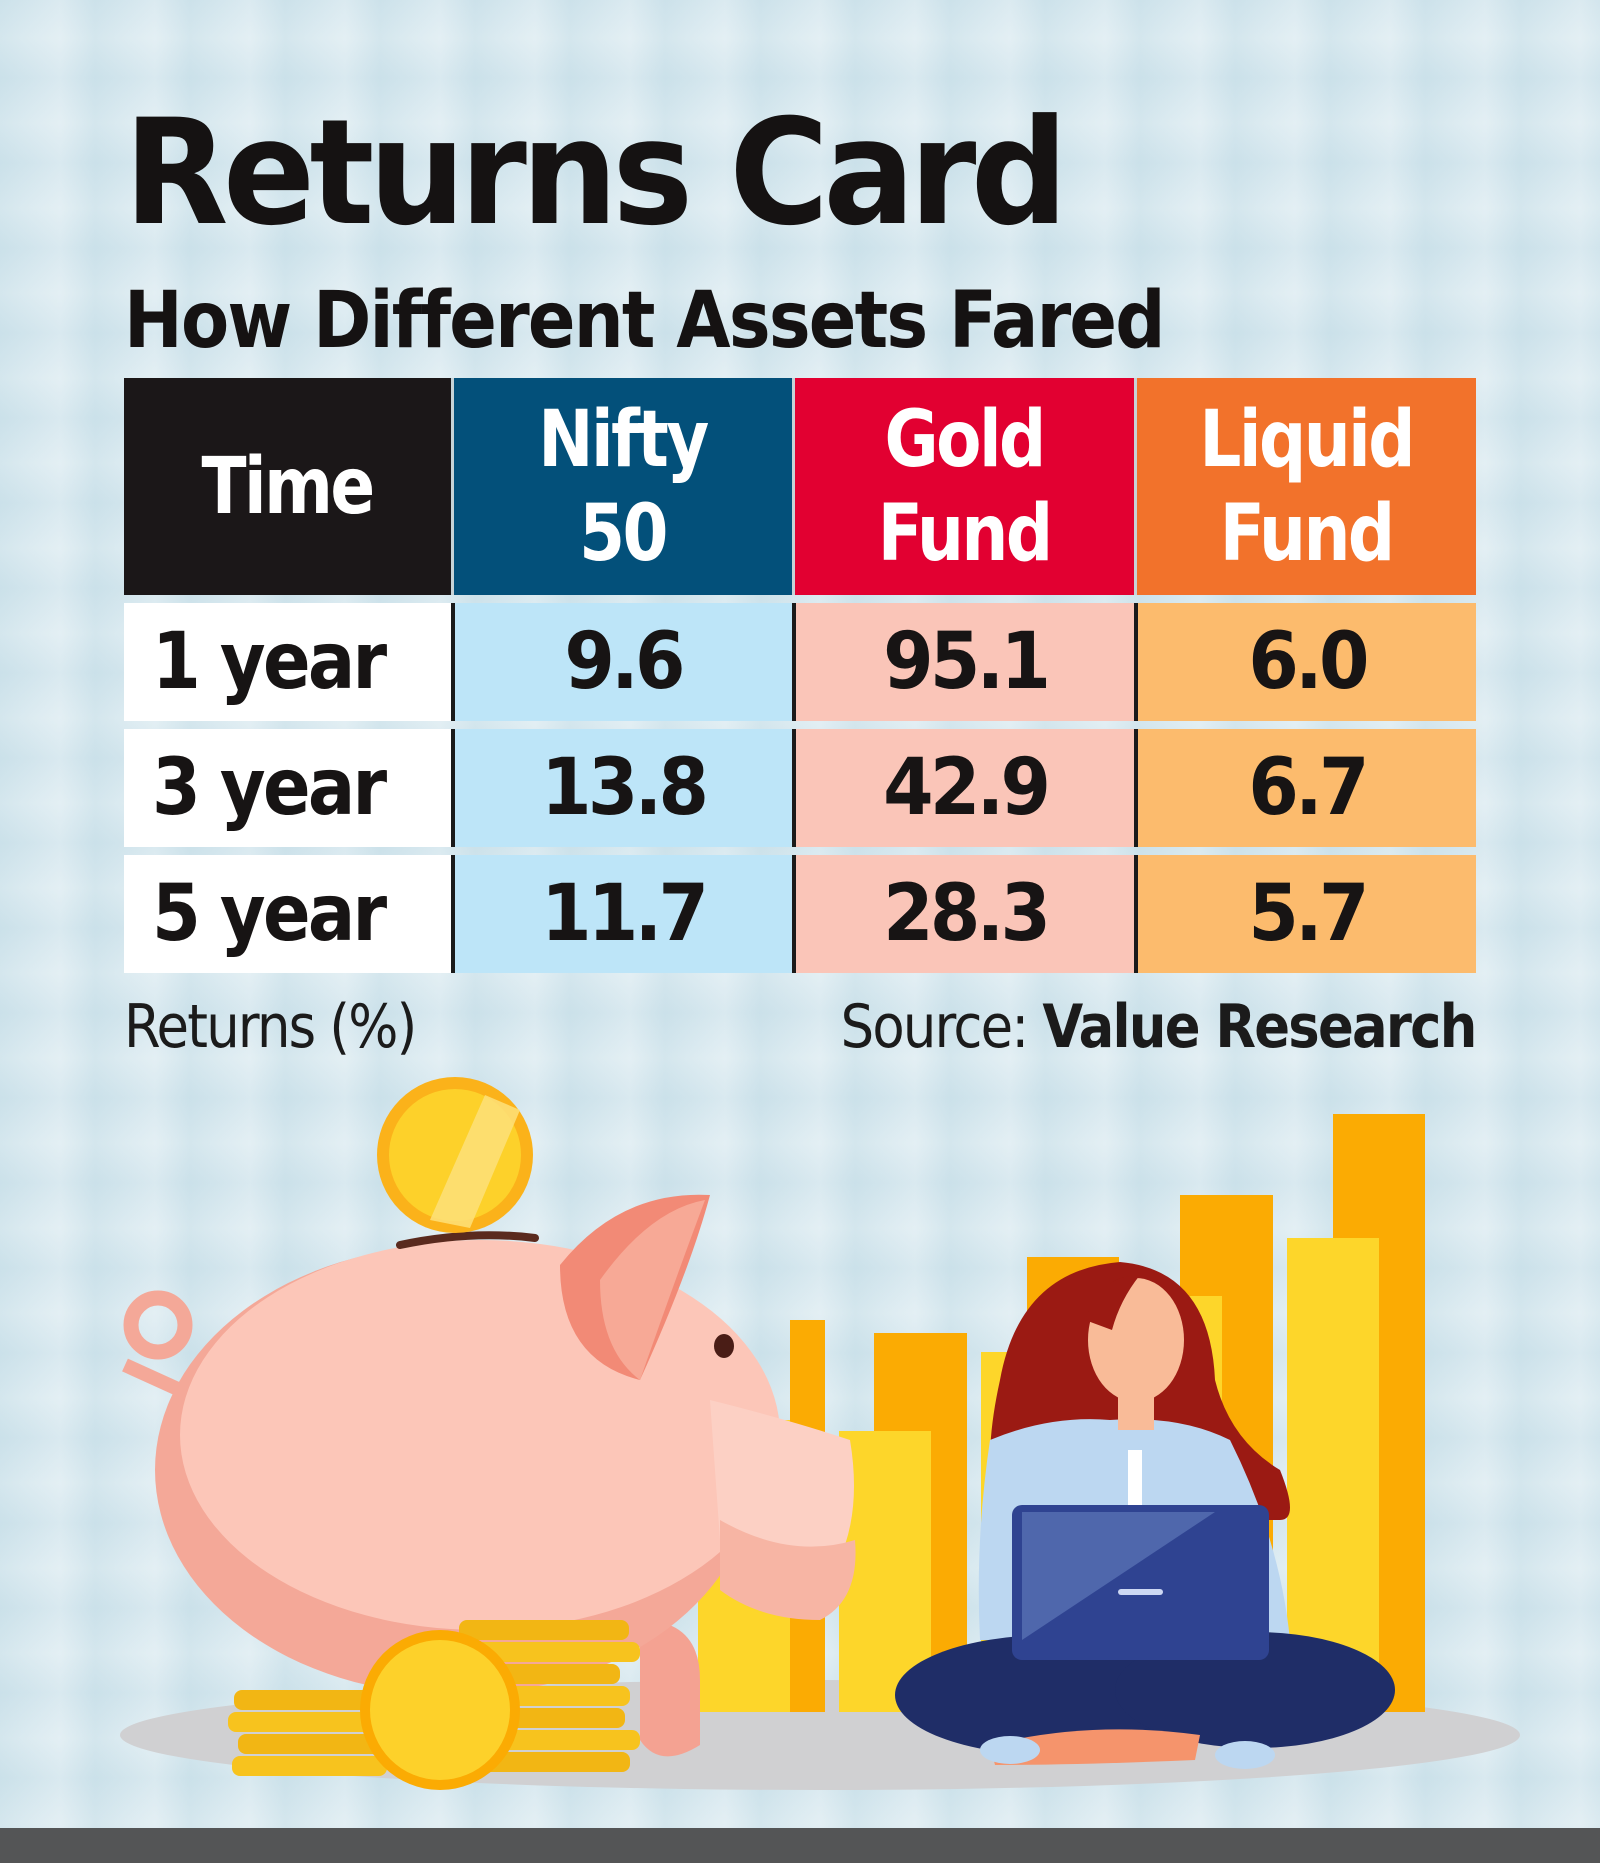  What do you see at coordinates (1260, 1027) in the screenshot?
I see `source-name: Value Research` at bounding box center [1260, 1027].